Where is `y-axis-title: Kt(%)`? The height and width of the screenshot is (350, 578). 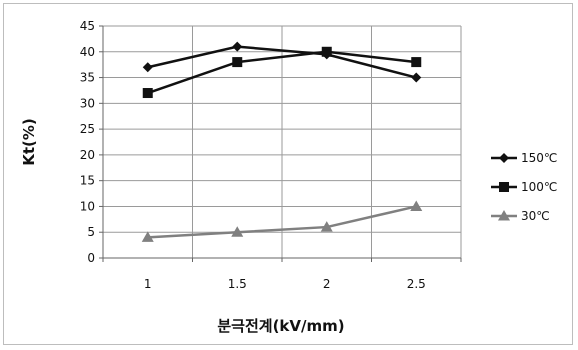
y-axis-title: Kt(%) is located at coordinates (29, 142).